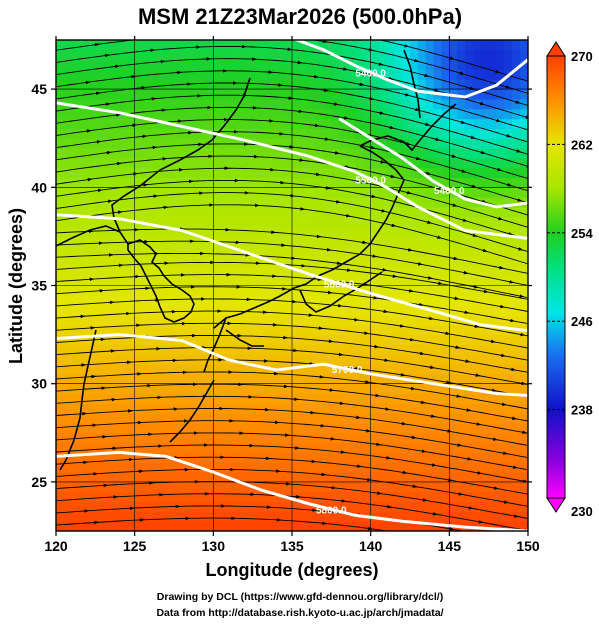  What do you see at coordinates (433, 163) in the screenshot?
I see `contour-line` at bounding box center [433, 163].